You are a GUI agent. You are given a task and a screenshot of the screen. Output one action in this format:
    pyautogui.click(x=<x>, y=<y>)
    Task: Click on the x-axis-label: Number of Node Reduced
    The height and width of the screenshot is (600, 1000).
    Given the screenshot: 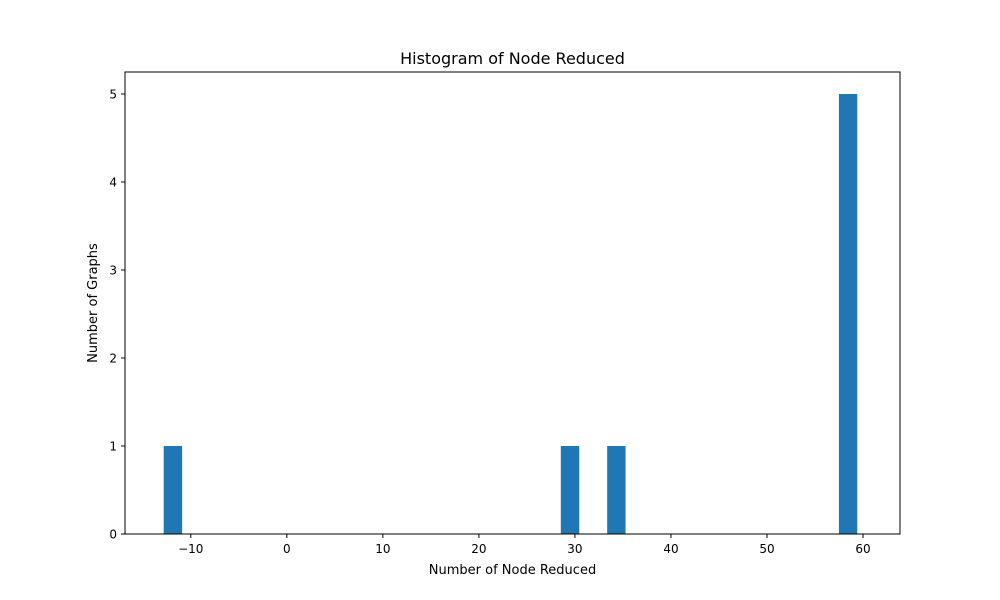 What is the action you would take?
    pyautogui.click(x=512, y=570)
    